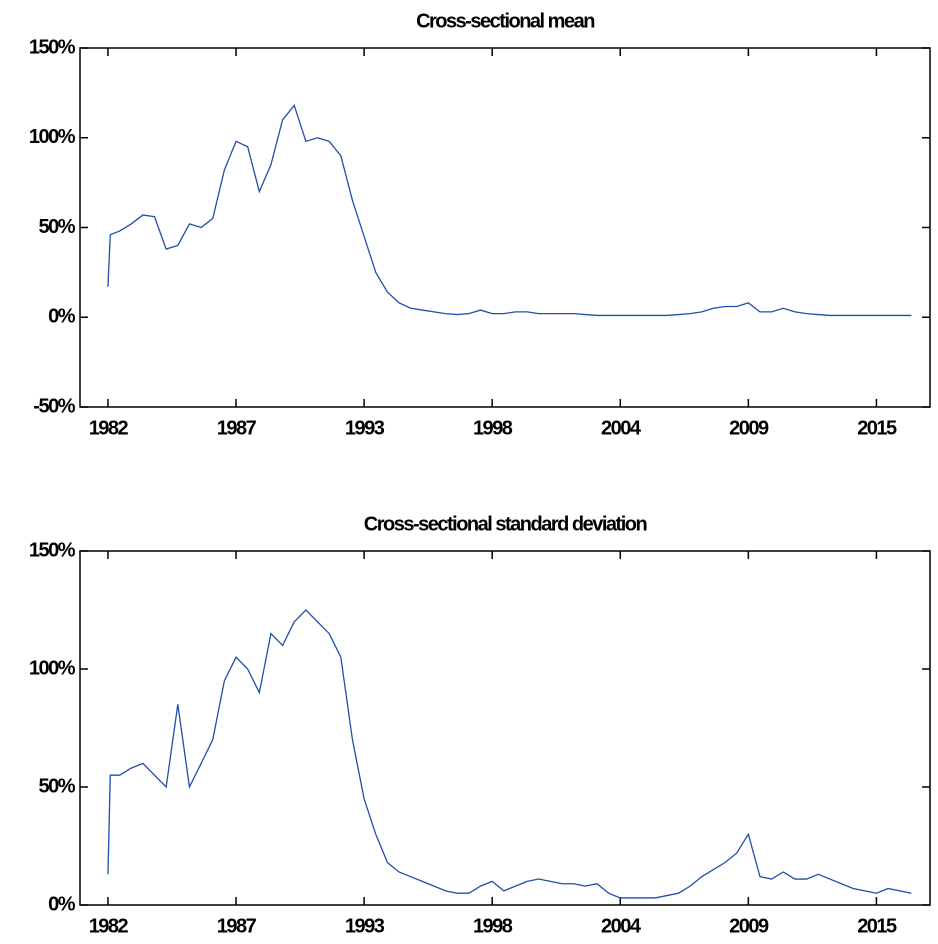  What do you see at coordinates (505, 524) in the screenshot?
I see `chart-title: Cross-sectional standard deviation` at bounding box center [505, 524].